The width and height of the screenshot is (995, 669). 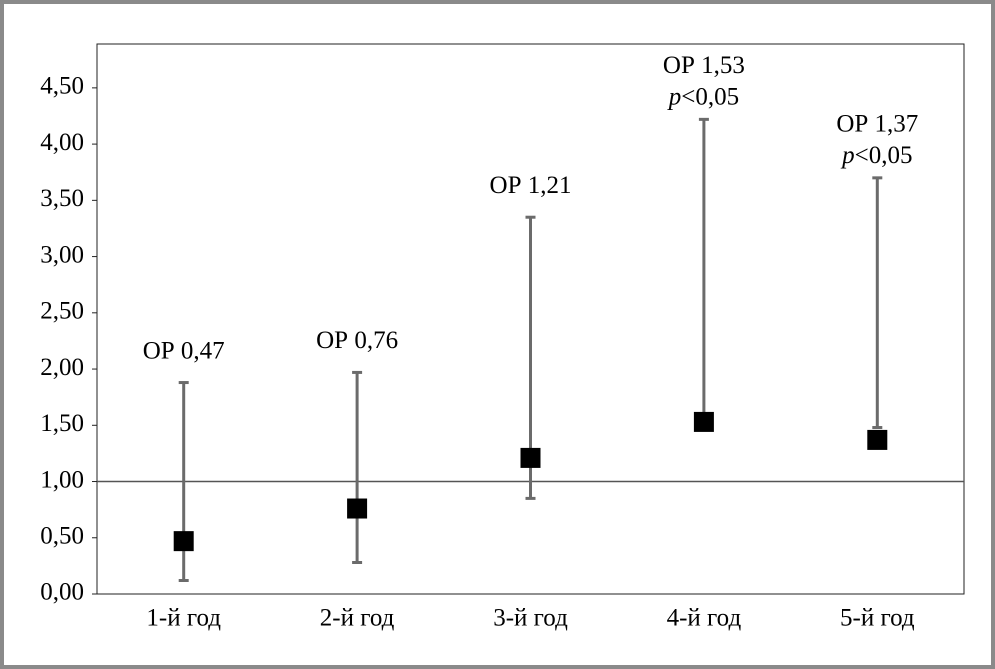 What do you see at coordinates (531, 185) in the screenshot?
I see `value-label: ОР 1,21` at bounding box center [531, 185].